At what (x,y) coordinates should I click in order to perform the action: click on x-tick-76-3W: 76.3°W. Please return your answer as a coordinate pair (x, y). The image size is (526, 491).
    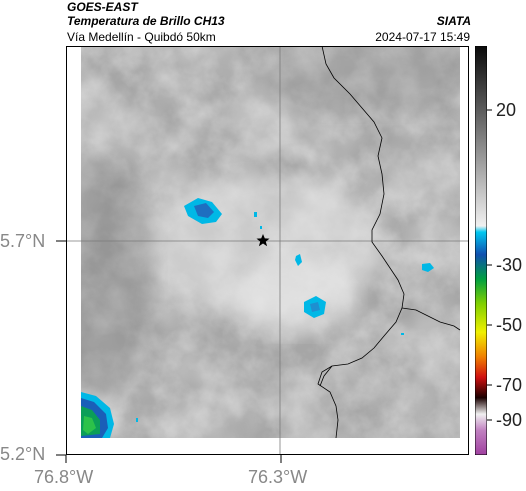
    Looking at the image, I should click on (278, 477).